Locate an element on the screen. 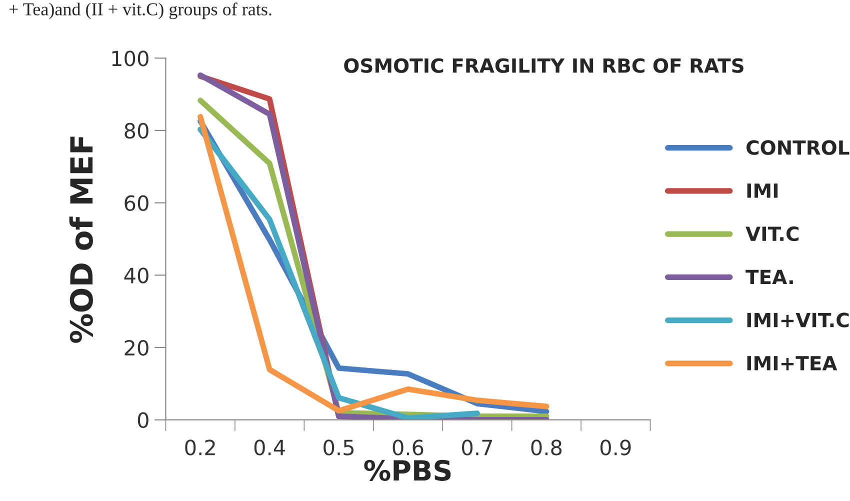  y-tick-label: 60 is located at coordinates (136, 203).